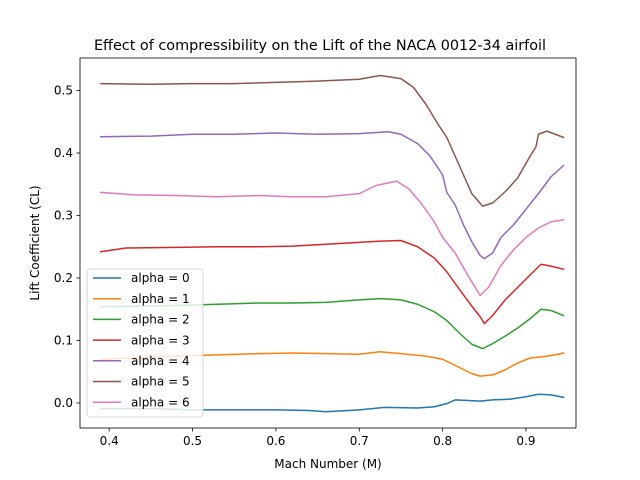 The width and height of the screenshot is (640, 480). What do you see at coordinates (67, 247) in the screenshot?
I see `y-axis-ticks: 0.0 0.1 0.2 0.3 0.4 0.5` at bounding box center [67, 247].